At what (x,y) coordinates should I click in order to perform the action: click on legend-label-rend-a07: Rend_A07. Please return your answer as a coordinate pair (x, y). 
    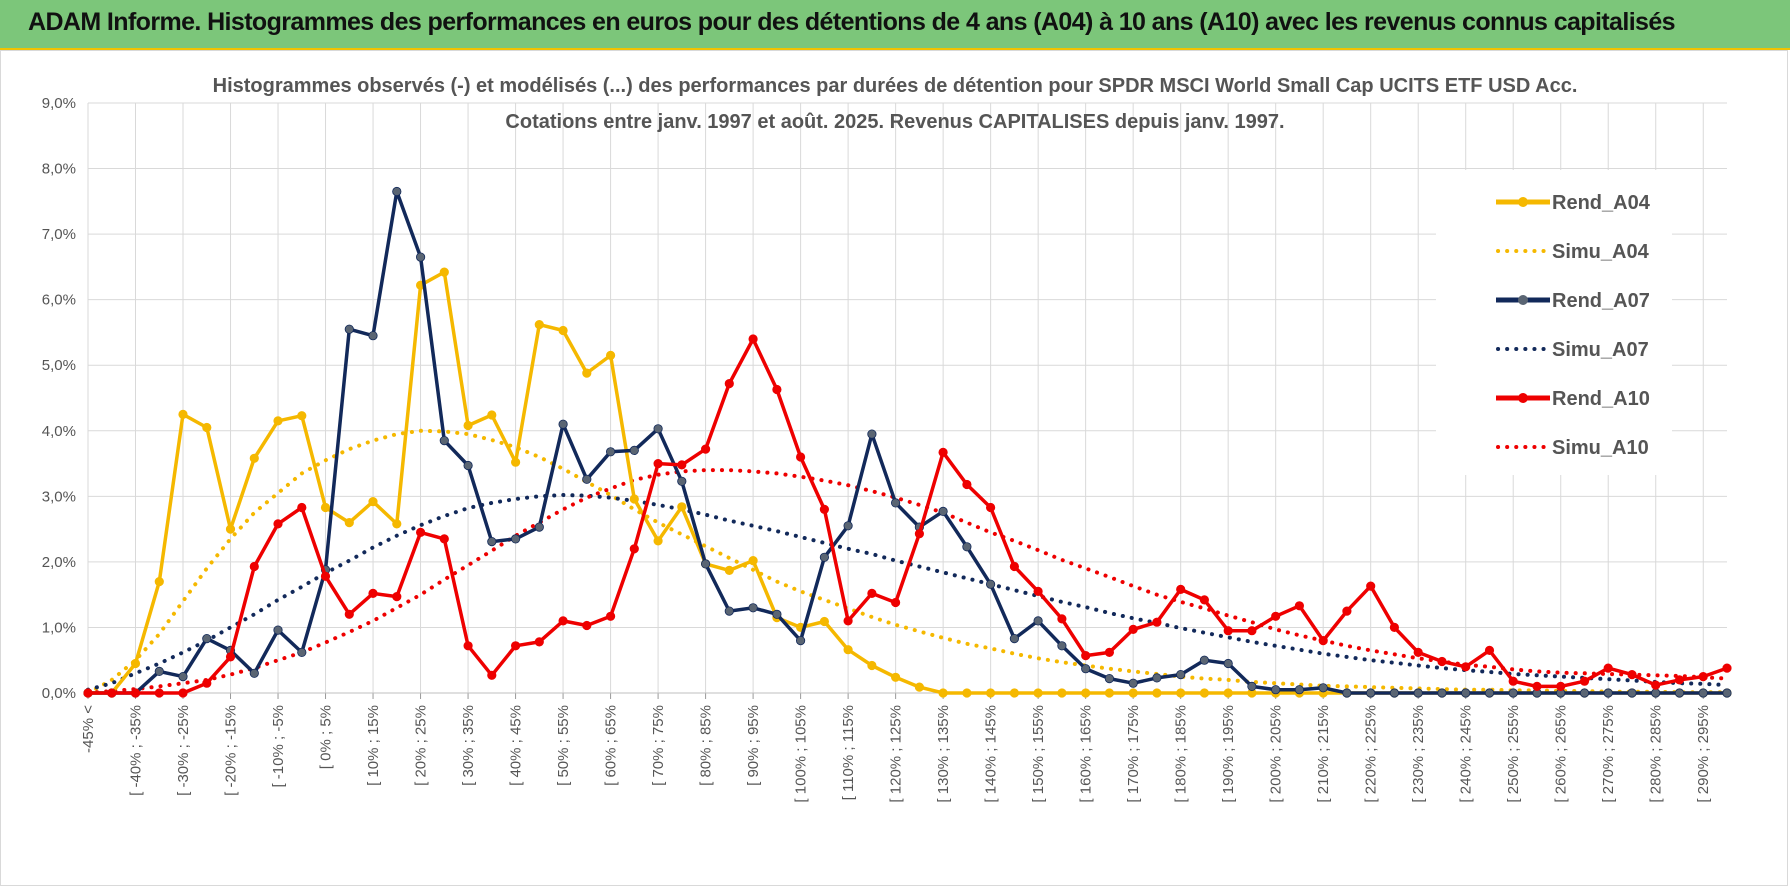
    Looking at the image, I should click on (1601, 301).